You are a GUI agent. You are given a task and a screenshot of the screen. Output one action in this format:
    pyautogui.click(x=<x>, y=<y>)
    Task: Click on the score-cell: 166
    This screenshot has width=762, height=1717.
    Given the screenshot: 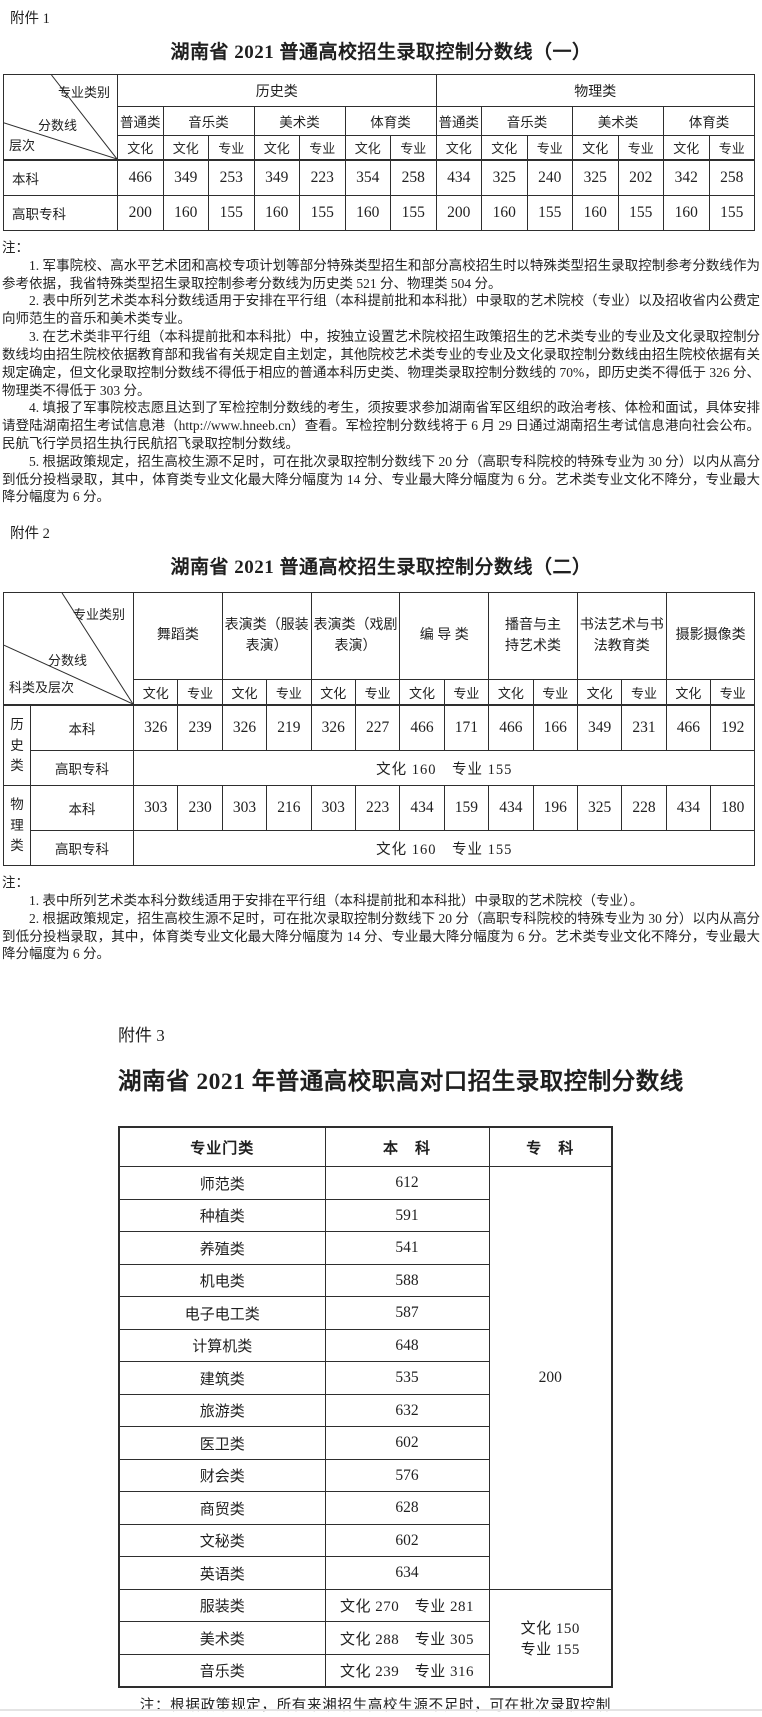 What is the action you would take?
    pyautogui.click(x=555, y=728)
    